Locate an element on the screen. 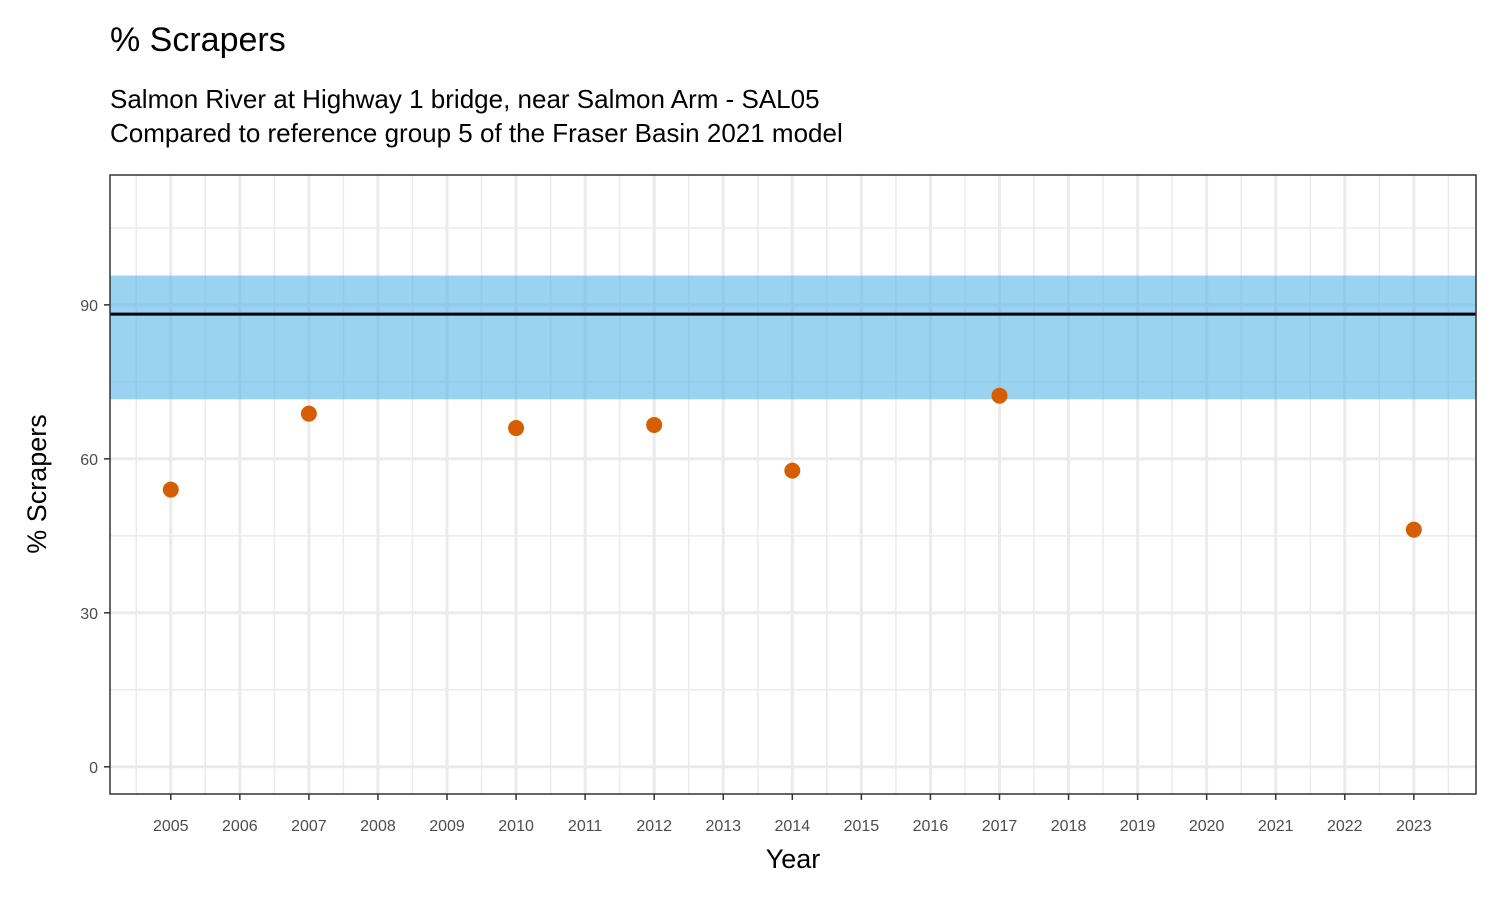 This screenshot has width=1500, height=900. x-tick-label: 2021 is located at coordinates (1276, 826).